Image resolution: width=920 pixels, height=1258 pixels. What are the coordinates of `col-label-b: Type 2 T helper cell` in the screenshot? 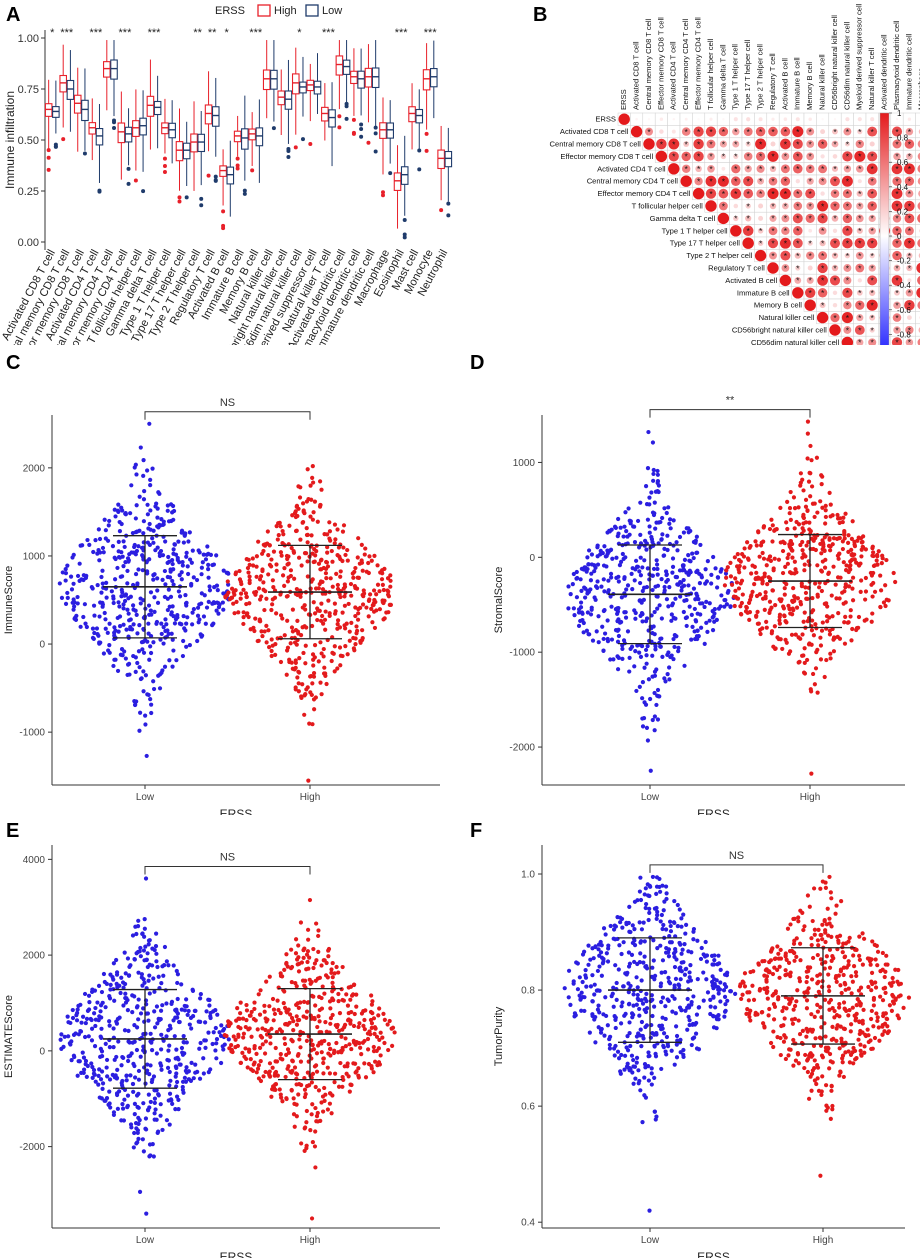 It's located at (759, 77).